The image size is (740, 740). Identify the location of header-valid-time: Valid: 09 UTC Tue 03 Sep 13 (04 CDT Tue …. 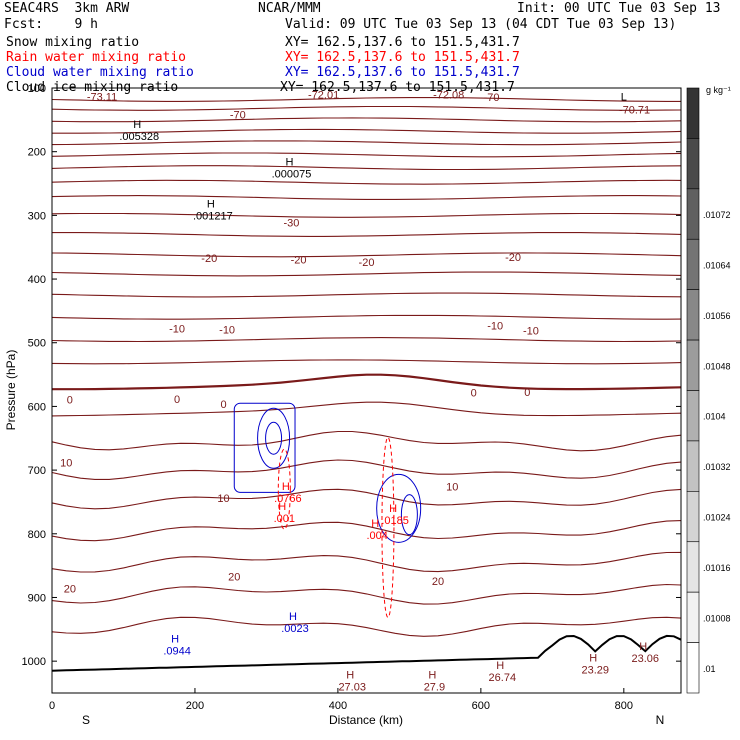
(481, 24).